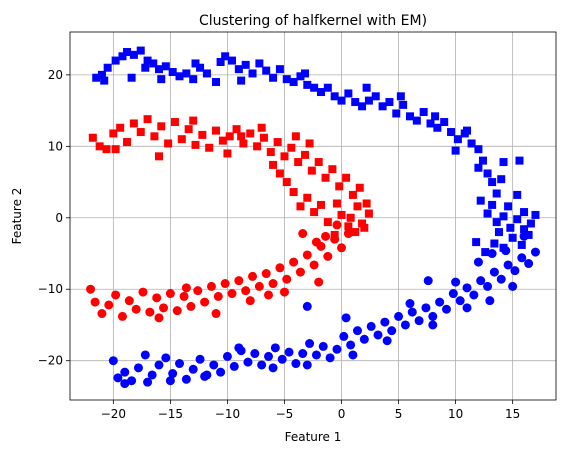  What do you see at coordinates (455, 414) in the screenshot?
I see `x-tick-label: 10` at bounding box center [455, 414].